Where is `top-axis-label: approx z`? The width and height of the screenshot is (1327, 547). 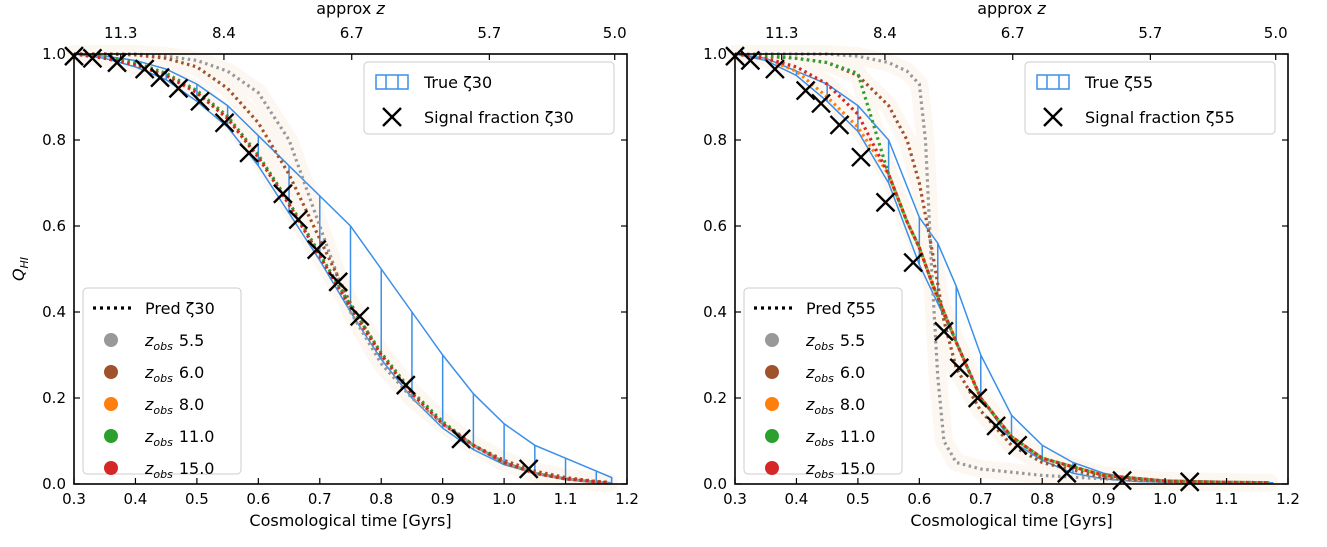 top-axis-label: approx z is located at coordinates (1011, 9).